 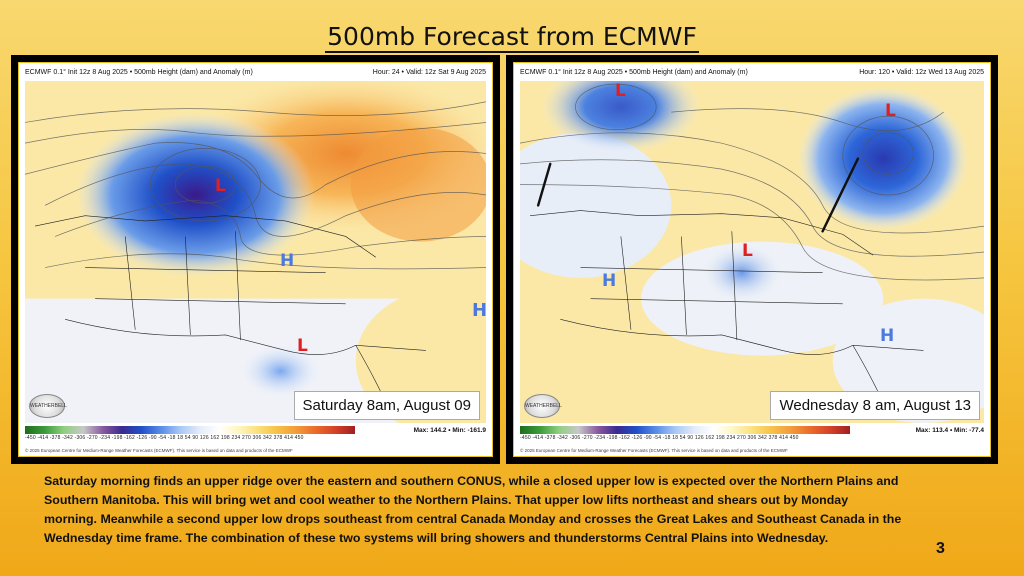 I want to click on high-pressure-marker-southeast: H, so click(x=887, y=336).